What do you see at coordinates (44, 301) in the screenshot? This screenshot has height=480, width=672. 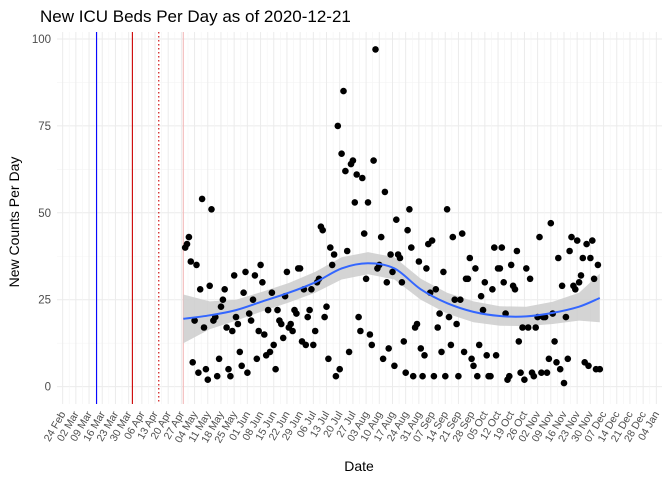 I see `y-tick-label: 25` at bounding box center [44, 301].